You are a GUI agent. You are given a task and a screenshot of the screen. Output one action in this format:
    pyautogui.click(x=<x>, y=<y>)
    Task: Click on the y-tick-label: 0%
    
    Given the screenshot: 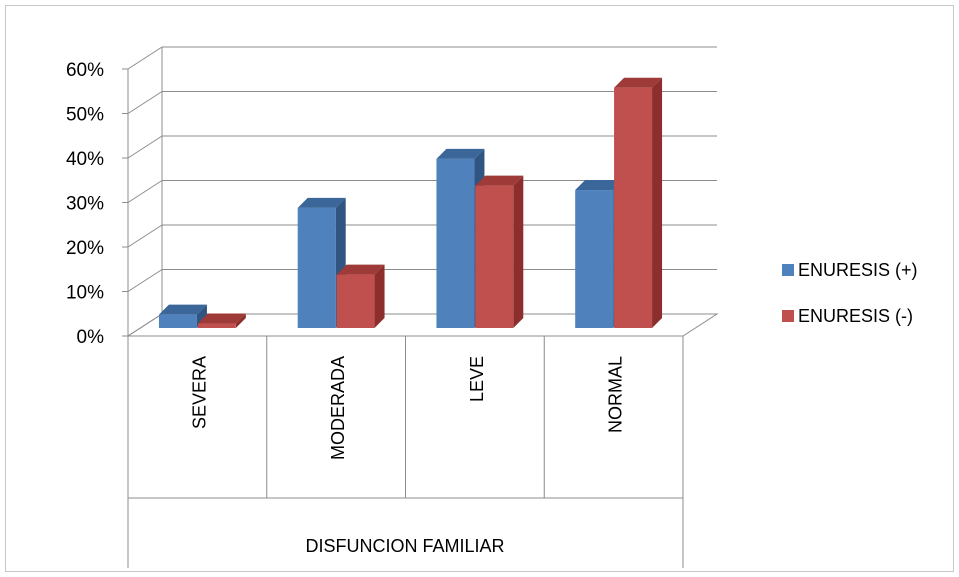 What is the action you would take?
    pyautogui.click(x=91, y=337)
    